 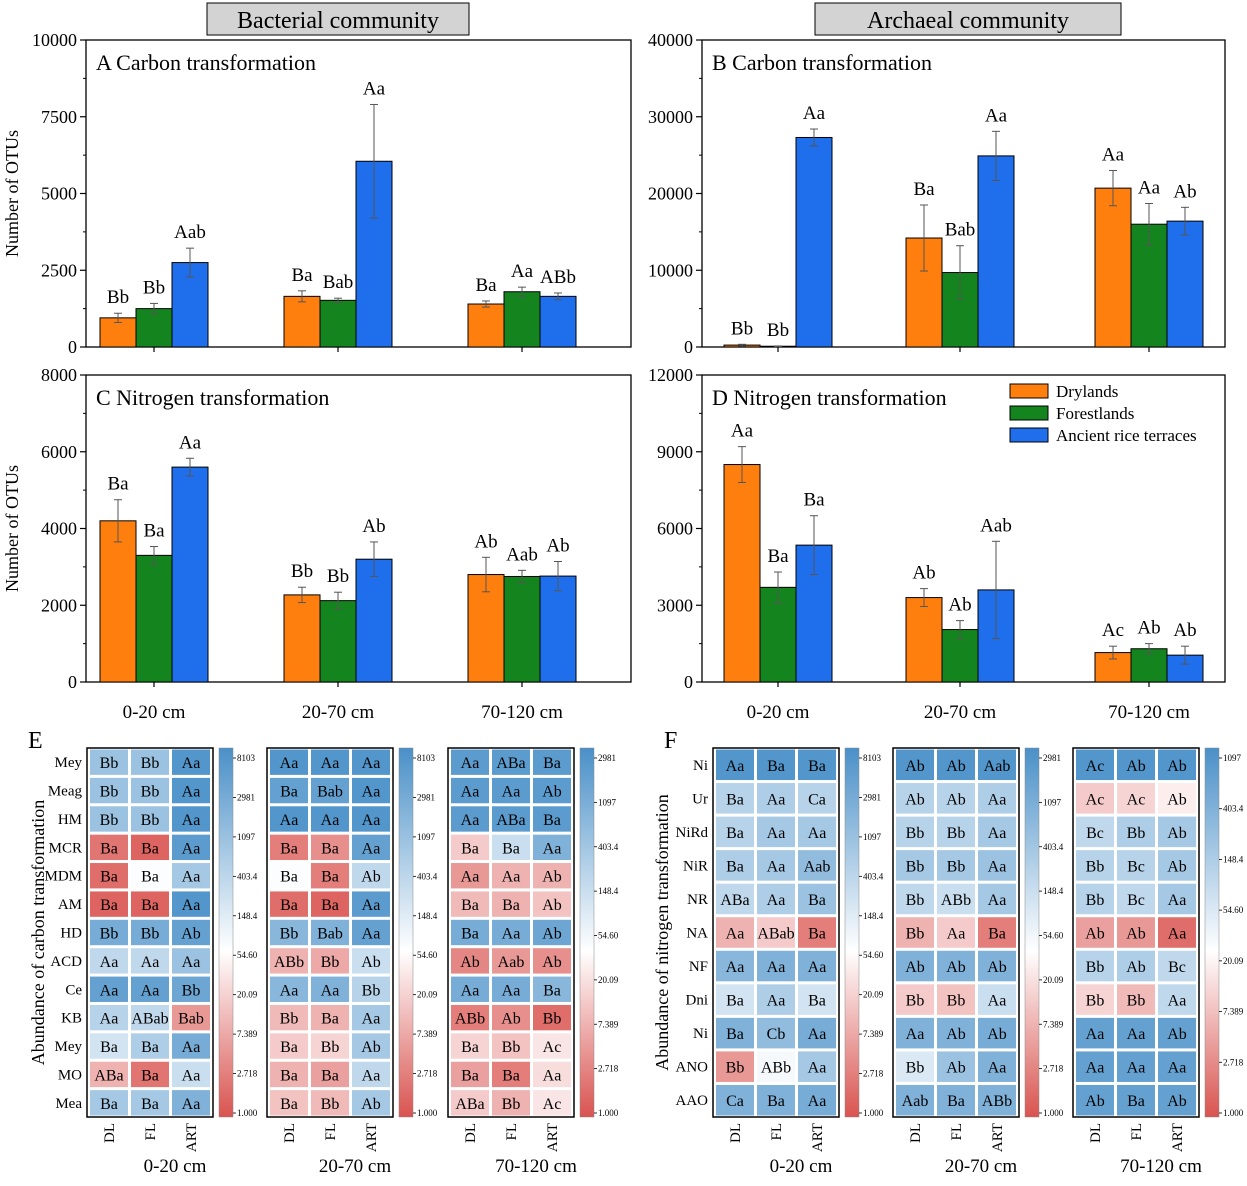 What do you see at coordinates (470, 962) in the screenshot?
I see `panel-e-cell-label: Ab` at bounding box center [470, 962].